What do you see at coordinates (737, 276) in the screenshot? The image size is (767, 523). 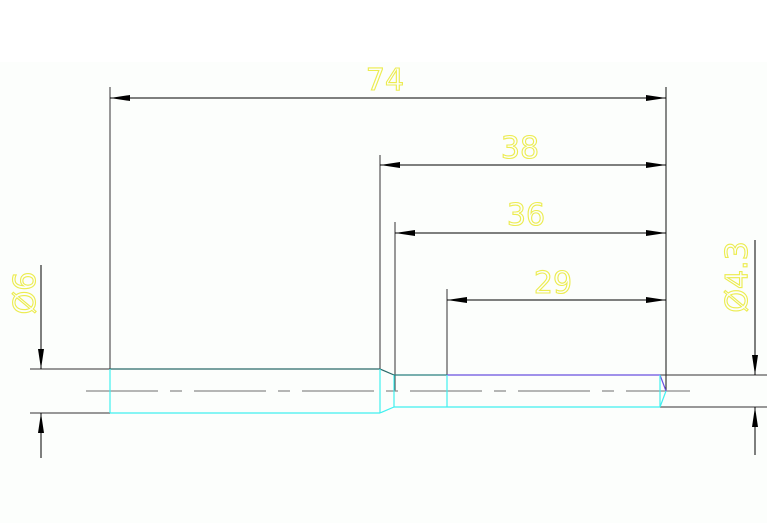 I see `dim-d43-label: Ø4.3` at bounding box center [737, 276].